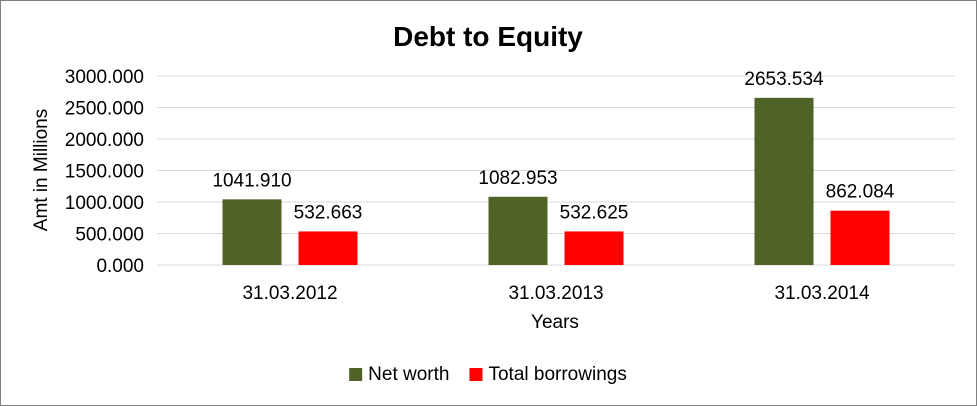 The image size is (977, 406). What do you see at coordinates (328, 212) in the screenshot?
I see `data-label: 532.663` at bounding box center [328, 212].